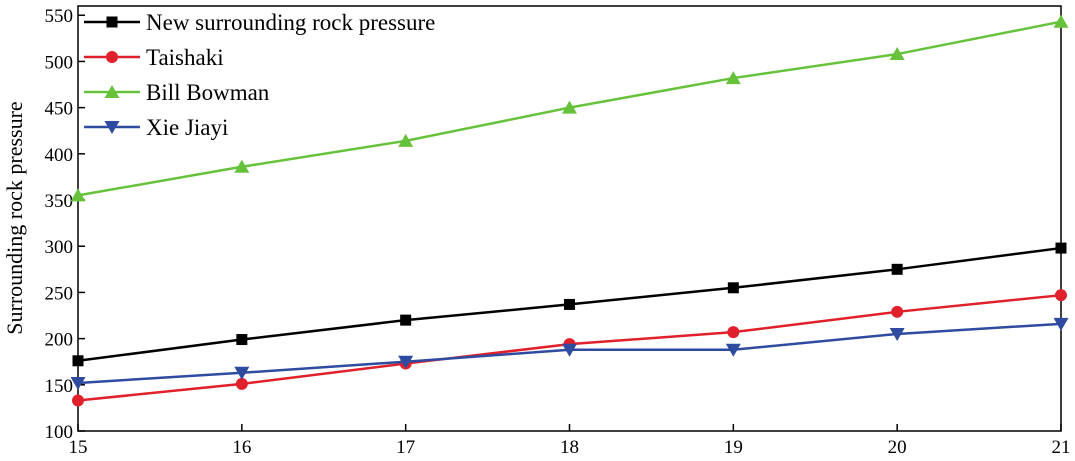 The image size is (1075, 461). What do you see at coordinates (733, 447) in the screenshot?
I see `x-tick-label: 19` at bounding box center [733, 447].